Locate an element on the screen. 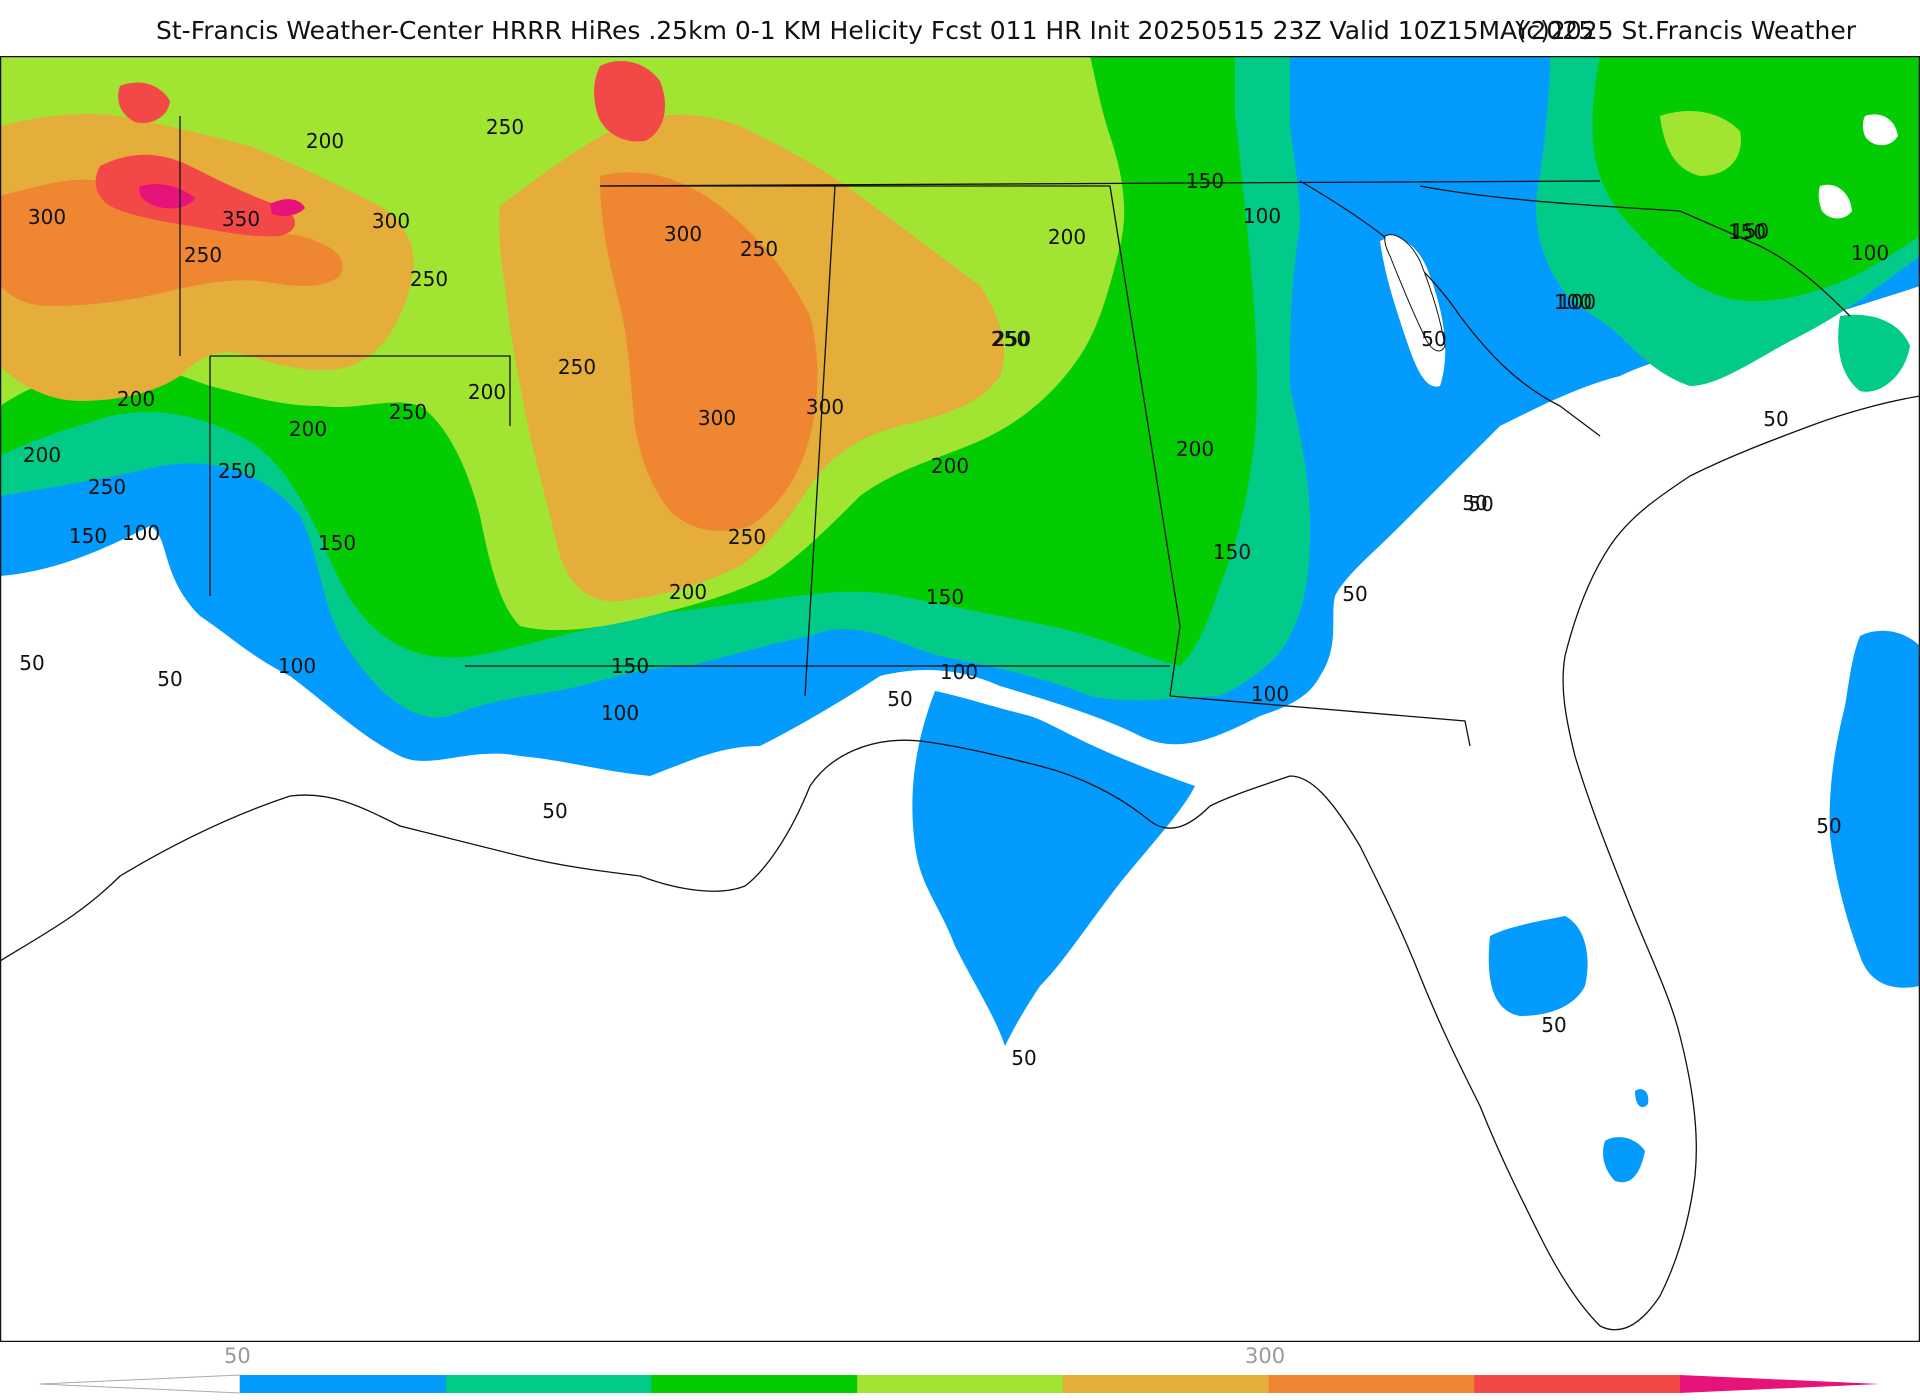 Image resolution: width=1920 pixels, height=1400 pixels. hole-ne is located at coordinates (1880, 130).